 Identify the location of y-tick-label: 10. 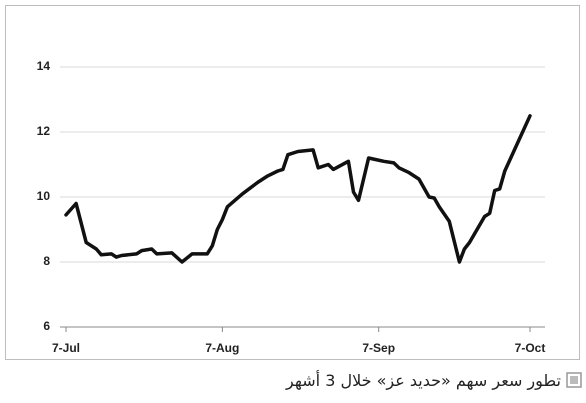
(44, 196).